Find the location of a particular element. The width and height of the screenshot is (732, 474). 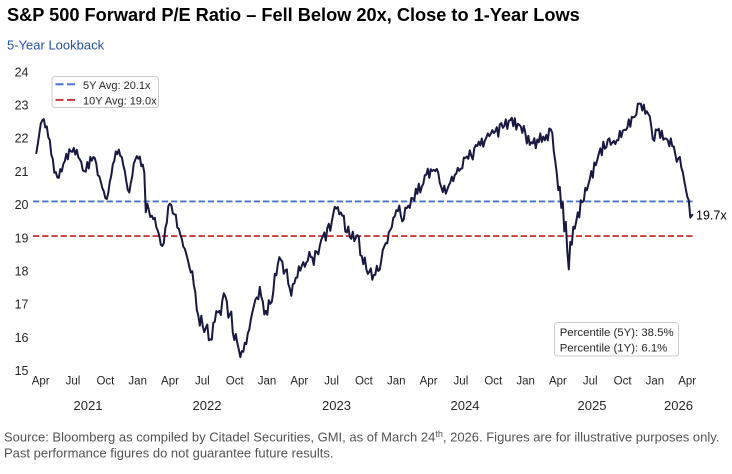

svg-text: Percentile (5Y): 38.5% is located at coordinates (617, 333).